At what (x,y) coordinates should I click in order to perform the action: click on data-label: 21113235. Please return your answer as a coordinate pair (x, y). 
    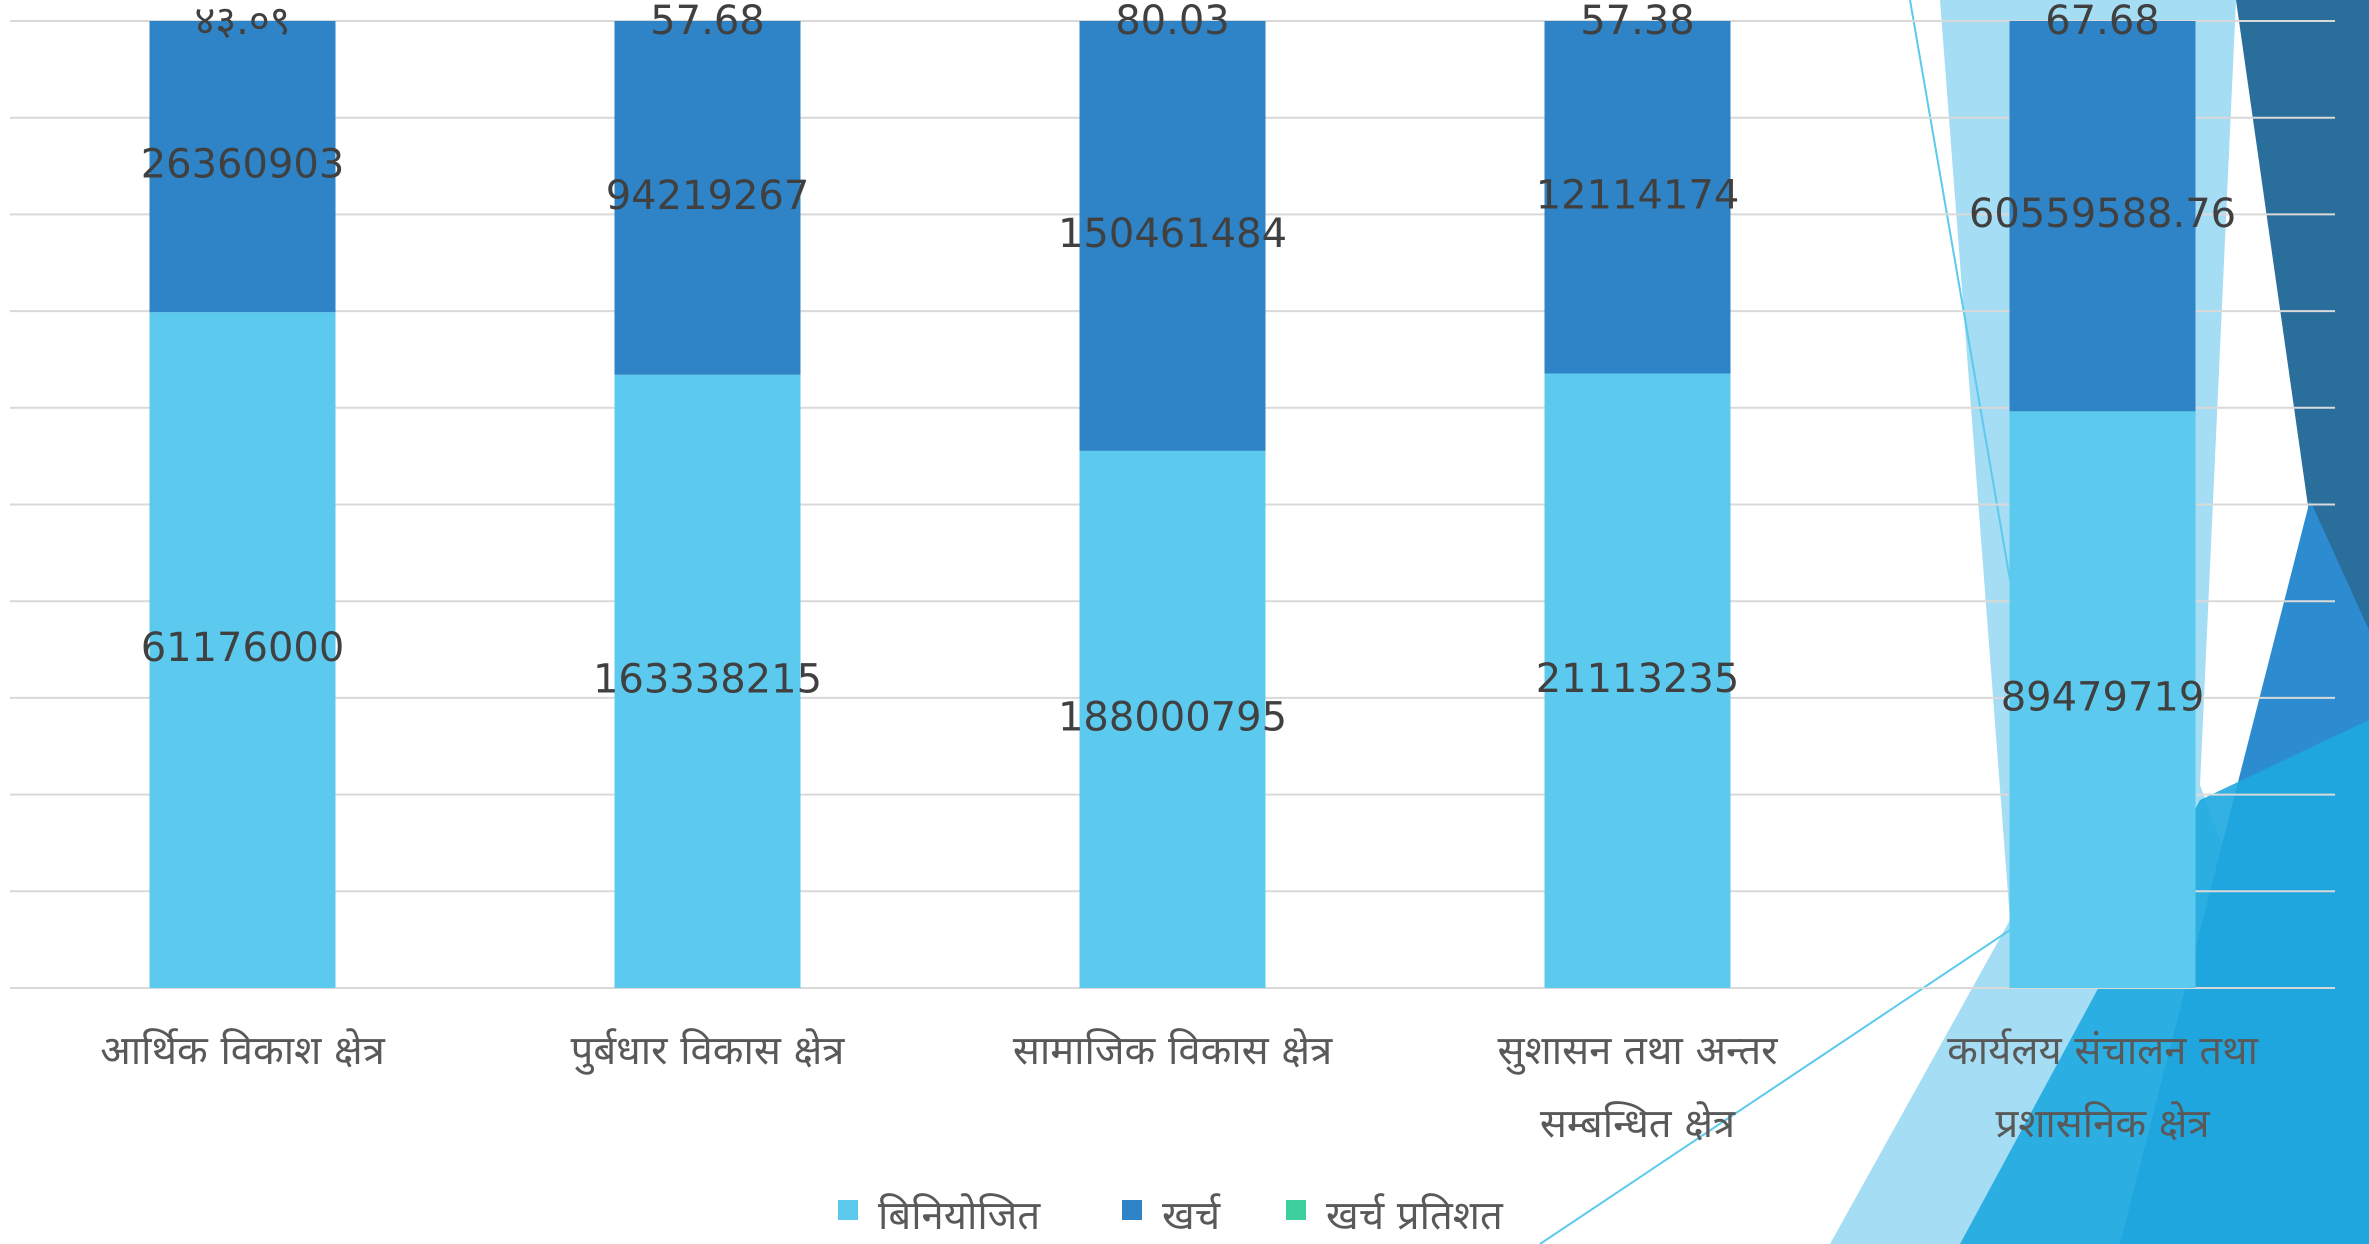
    Looking at the image, I should click on (1638, 679).